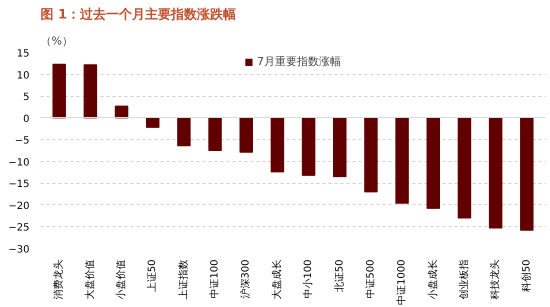 This screenshot has width=550, height=307. Describe the element at coordinates (22, 141) in the screenshot. I see `y-tick-label: −5` at that location.